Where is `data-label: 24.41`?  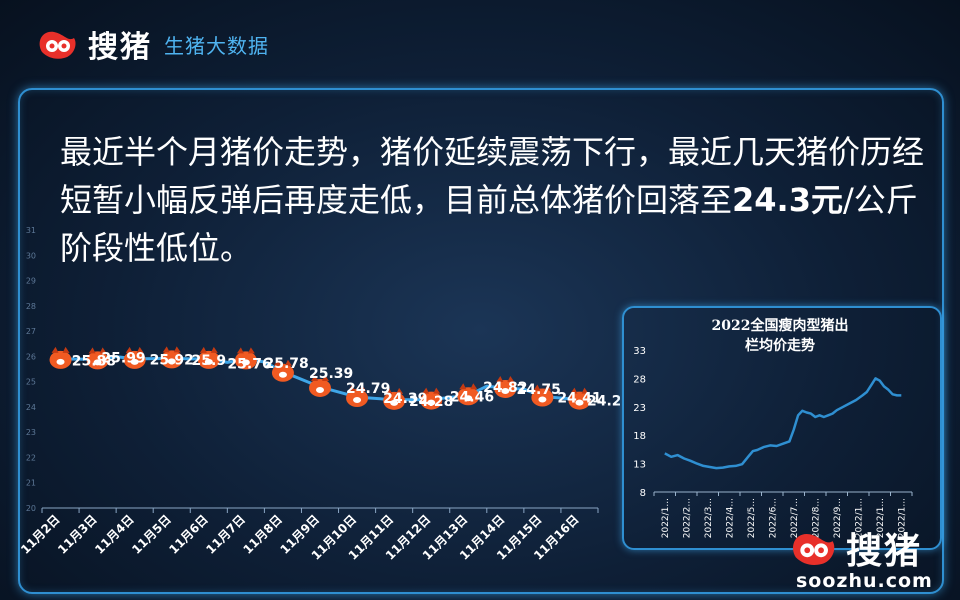
data-label: 24.41 is located at coordinates (579, 399).